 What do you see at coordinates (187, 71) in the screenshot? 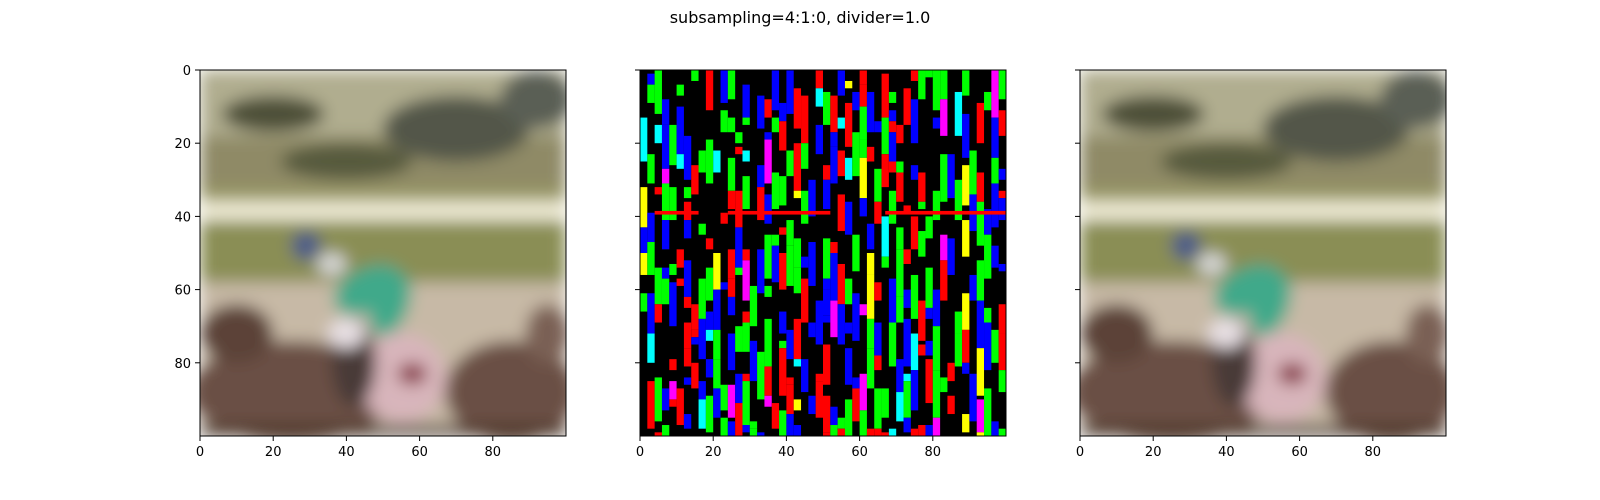
I see `y-tick-label: 0` at bounding box center [187, 71].